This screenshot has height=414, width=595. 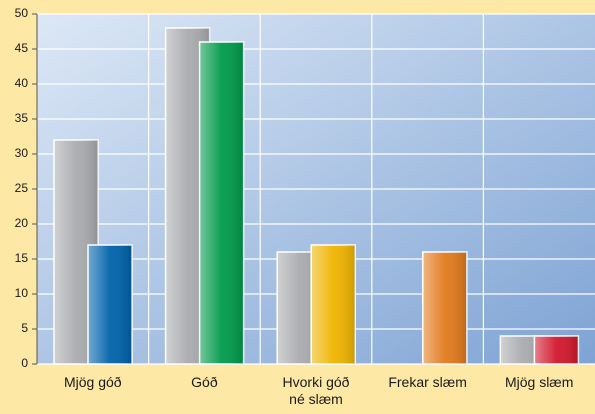 I want to click on x-tick-label: Góð, so click(x=204, y=382).